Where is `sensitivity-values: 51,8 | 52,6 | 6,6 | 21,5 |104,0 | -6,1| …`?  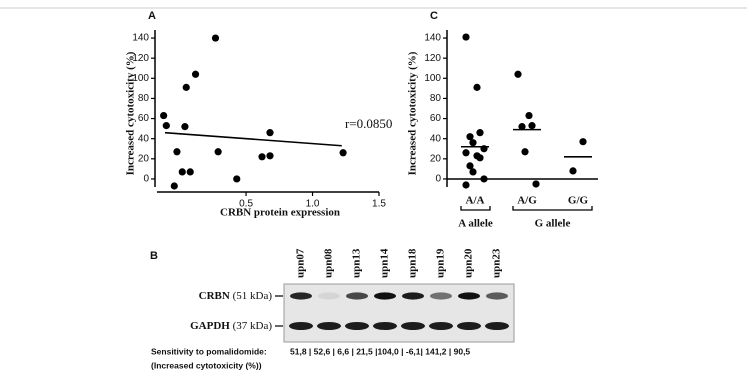 sensitivity-values: 51,8 | 52,6 | 6,6 | 21,5 |104,0 | -6,1| … is located at coordinates (380, 351).